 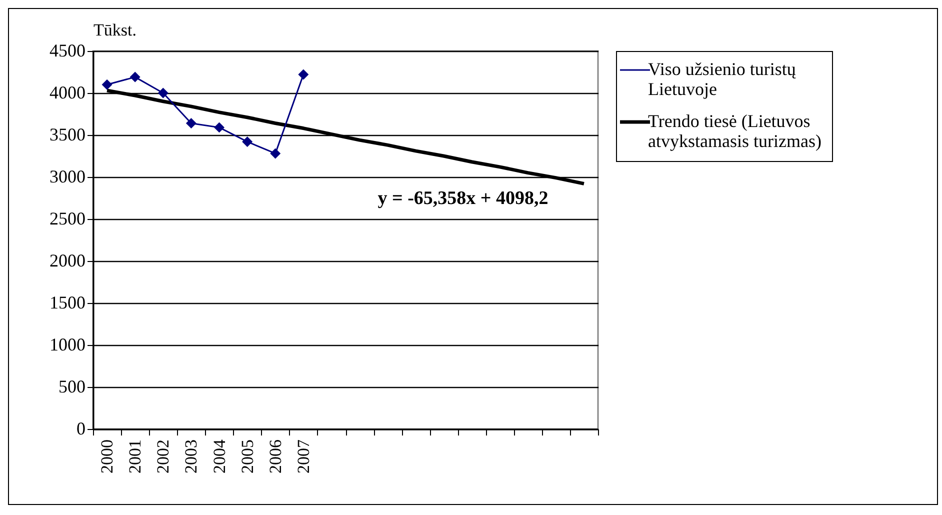 I want to click on y-tick-label: 3500, so click(x=68, y=134).